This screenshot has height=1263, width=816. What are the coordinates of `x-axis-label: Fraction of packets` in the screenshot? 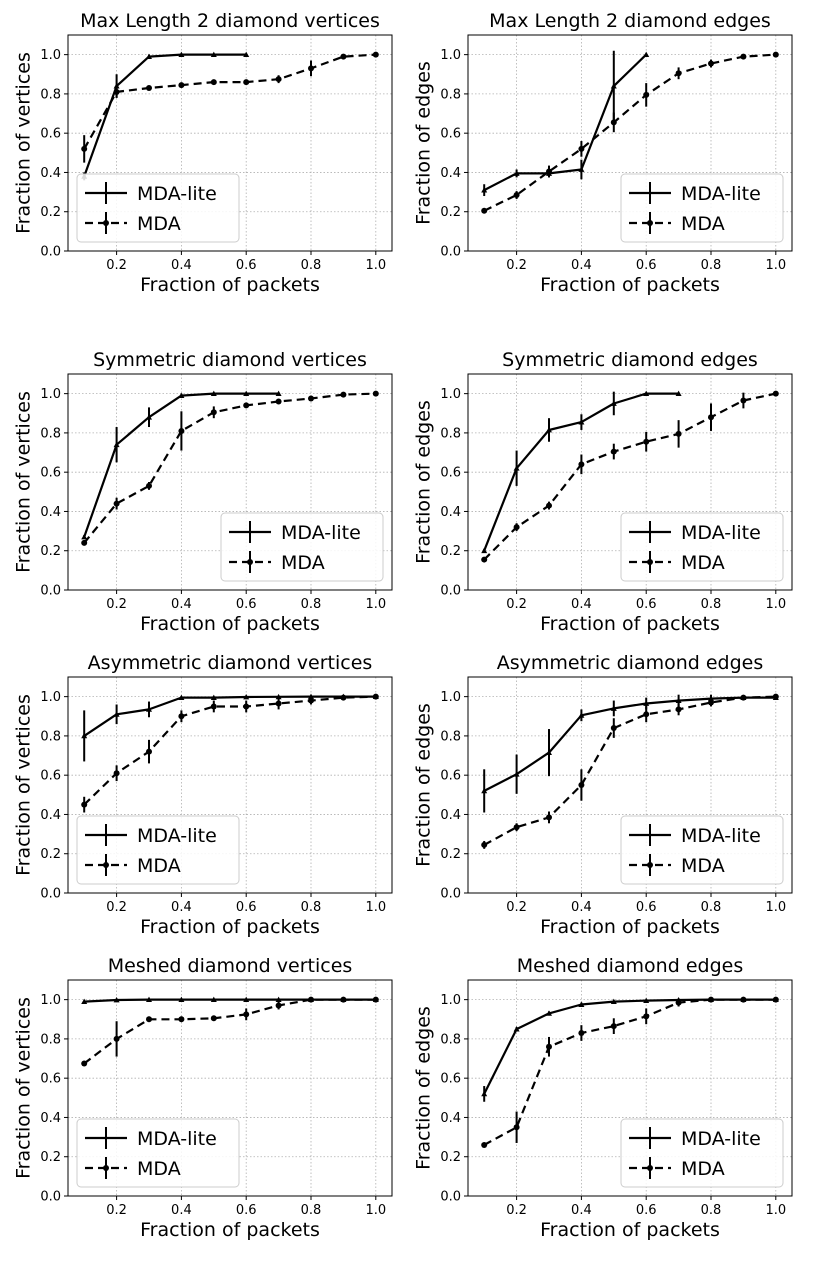 It's located at (230, 1230).